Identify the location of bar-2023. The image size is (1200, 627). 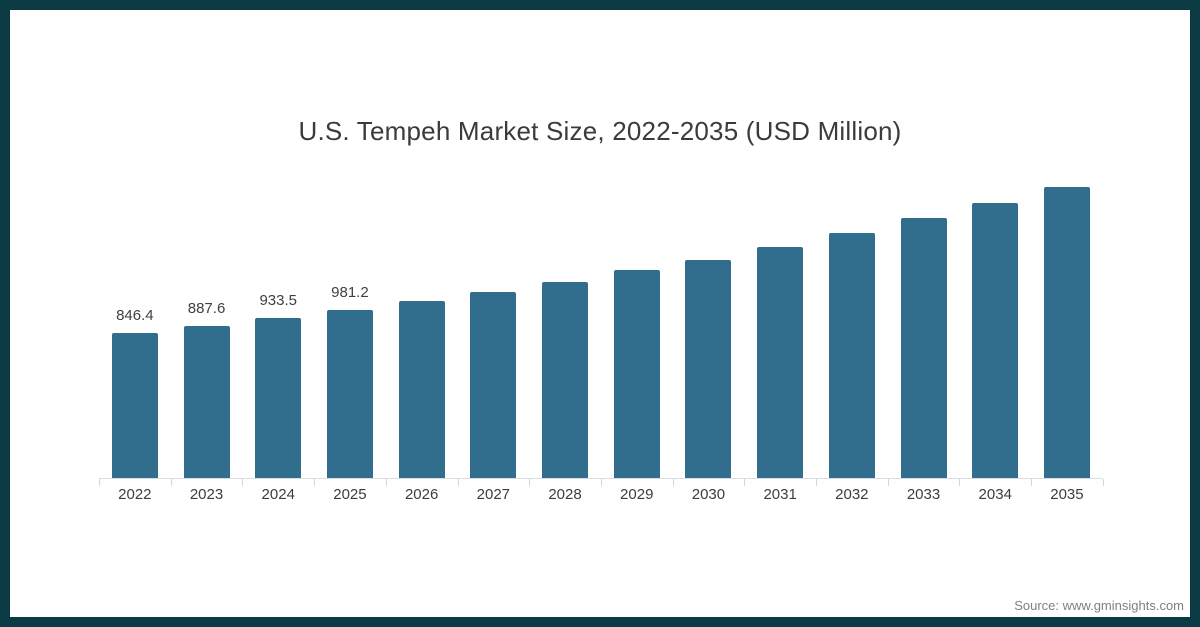
(206, 402).